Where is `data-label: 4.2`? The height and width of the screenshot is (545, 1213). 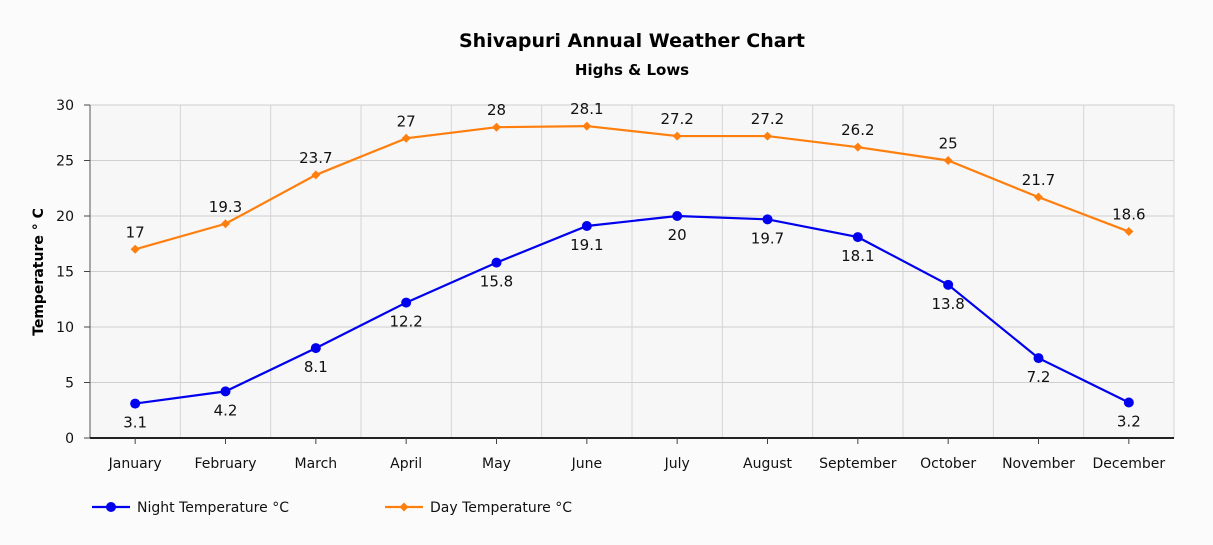
data-label: 4.2 is located at coordinates (226, 410).